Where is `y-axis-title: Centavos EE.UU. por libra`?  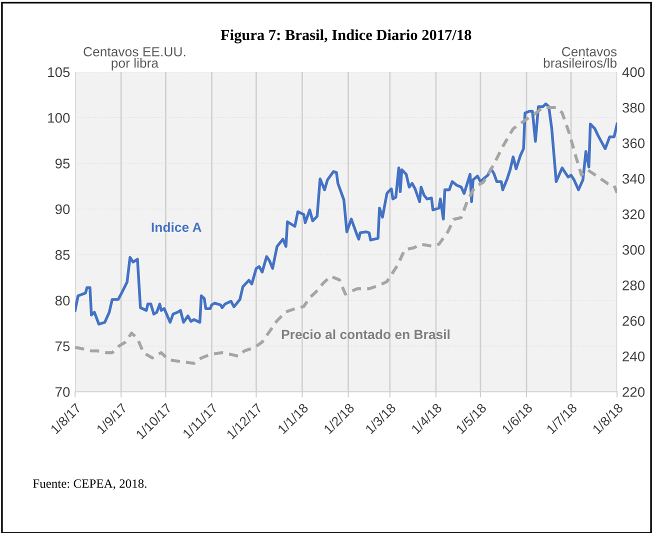
y-axis-title: Centavos EE.UU. por libra is located at coordinates (135, 58).